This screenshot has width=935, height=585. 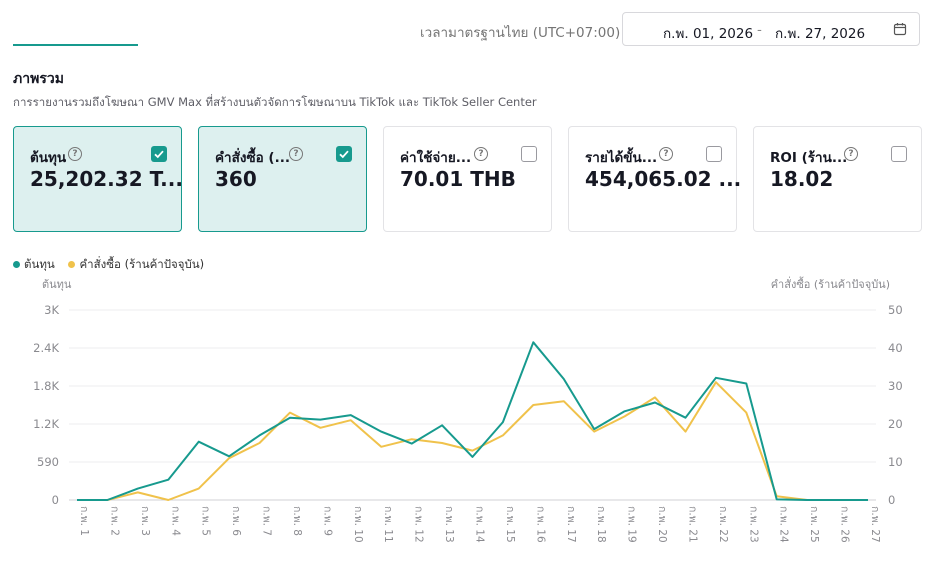 I want to click on x-tick-label: ก.พ. 17, so click(x=571, y=524).